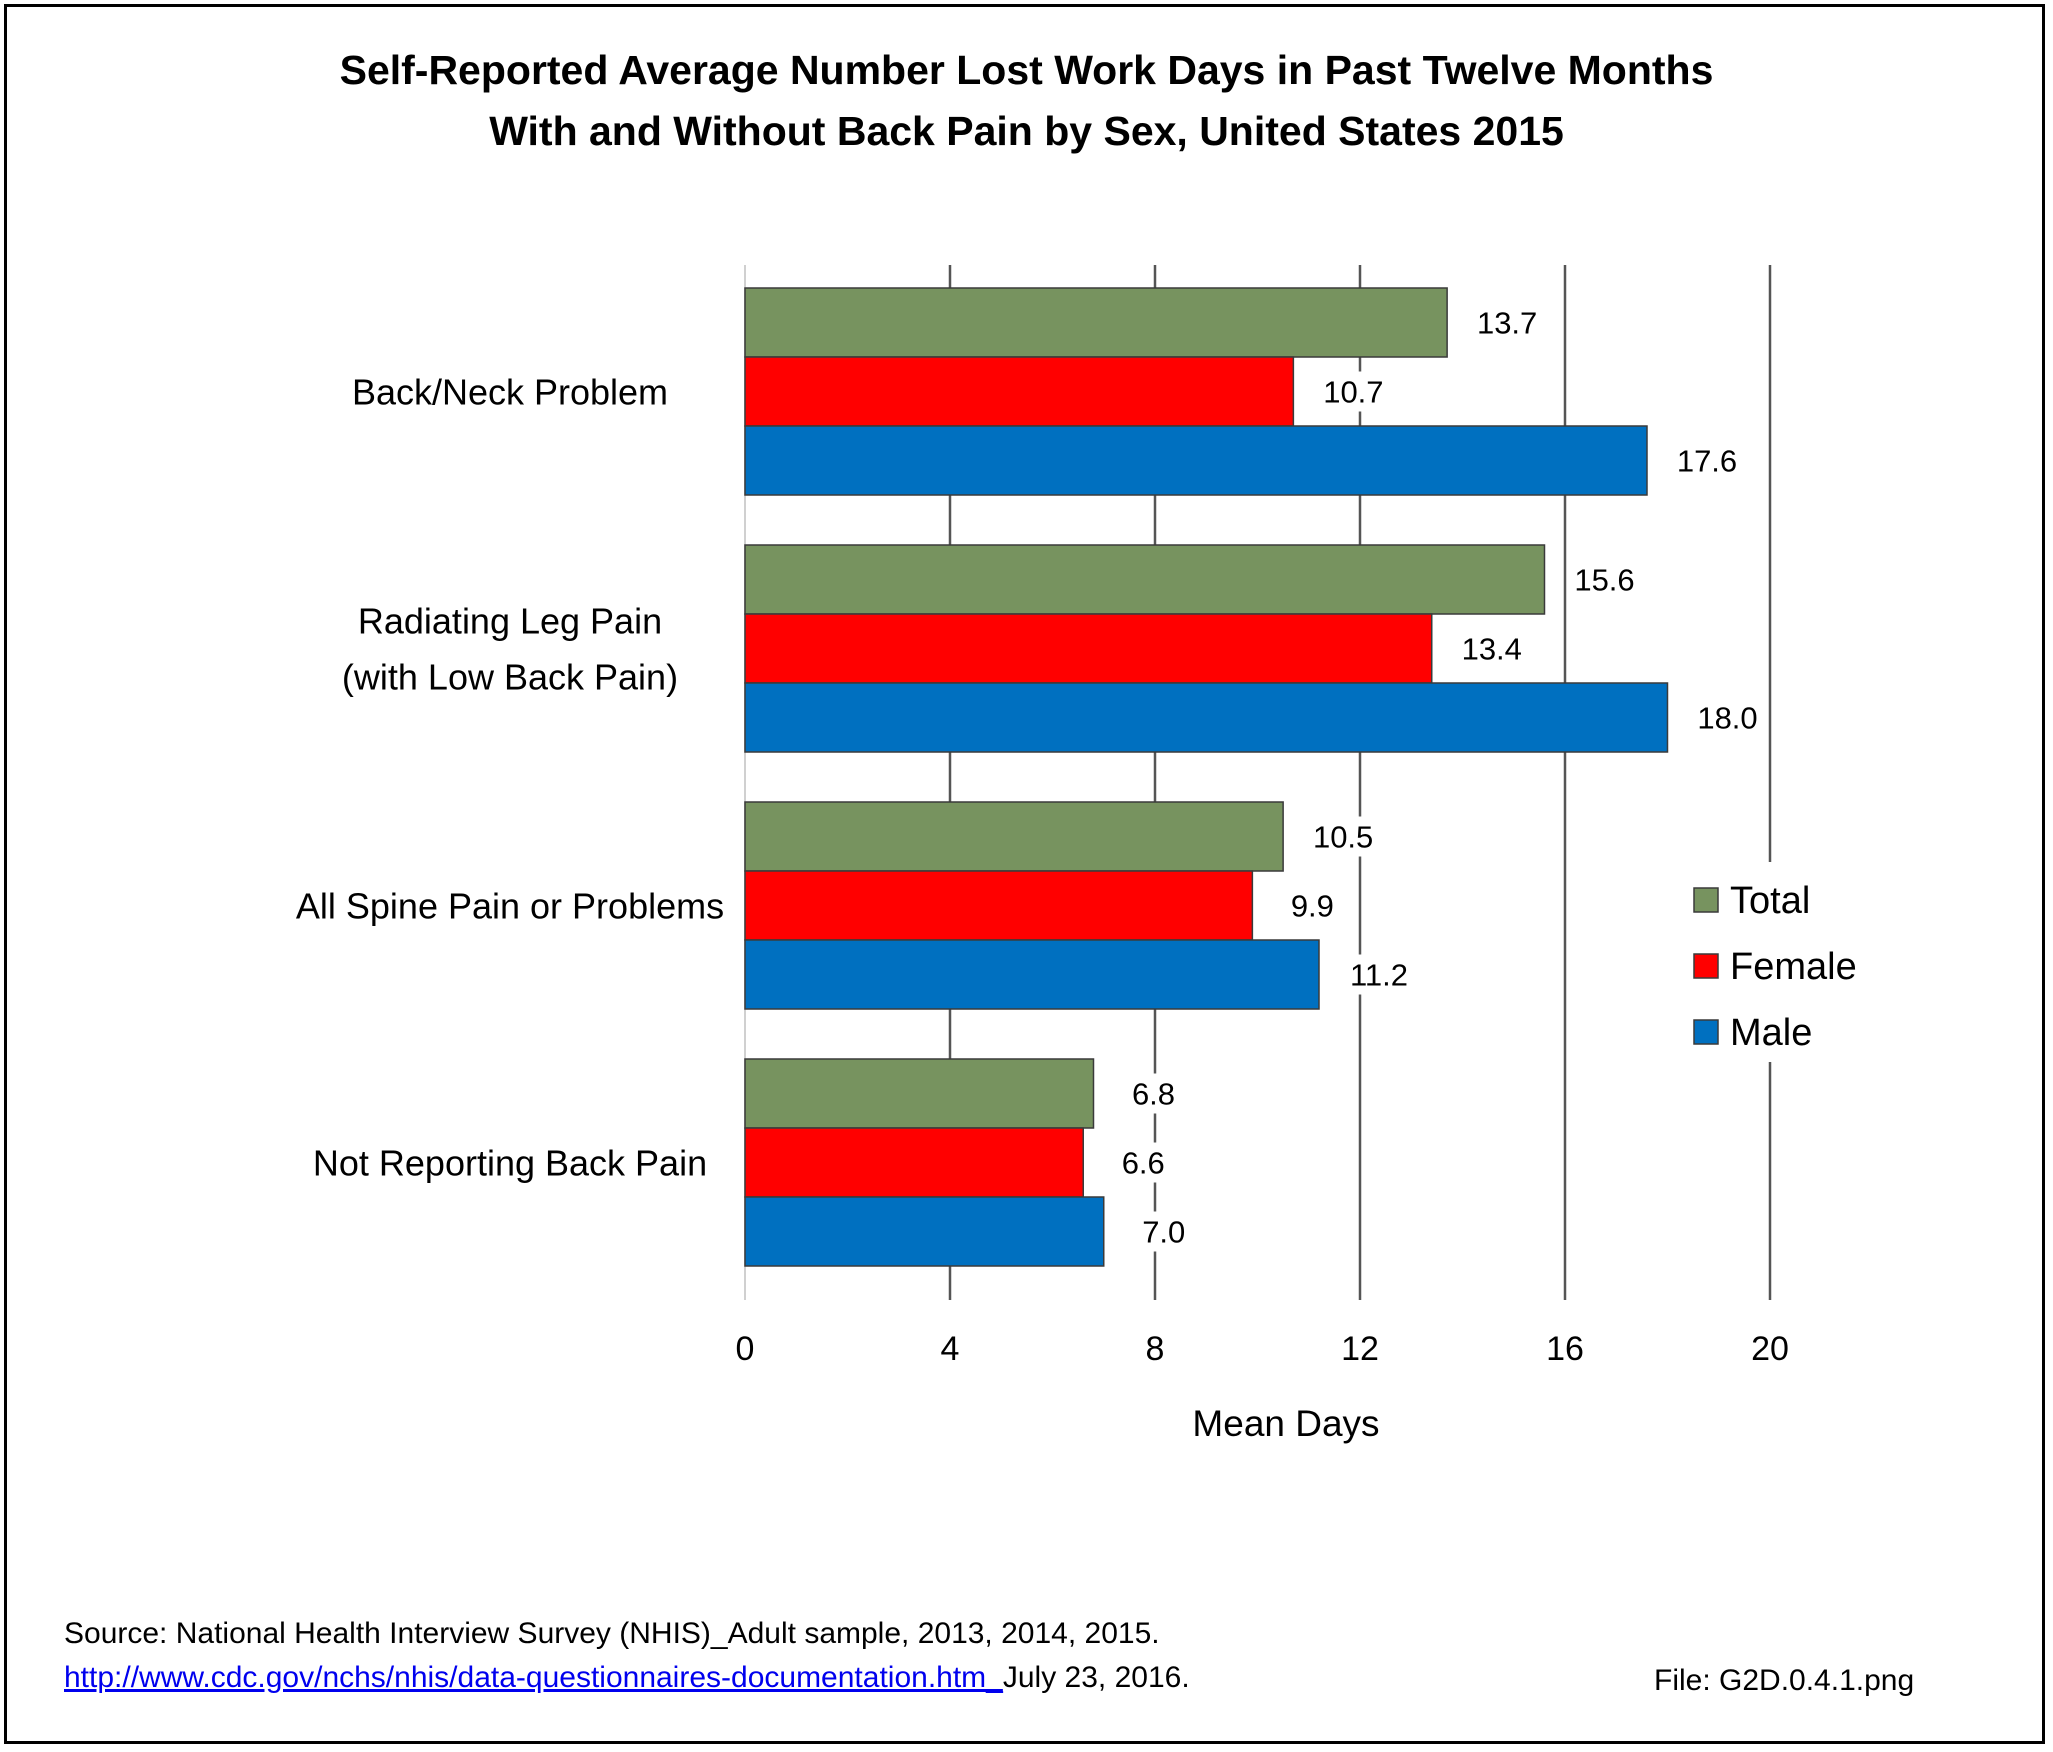  I want to click on x-tick-label: 12, so click(1360, 1349).